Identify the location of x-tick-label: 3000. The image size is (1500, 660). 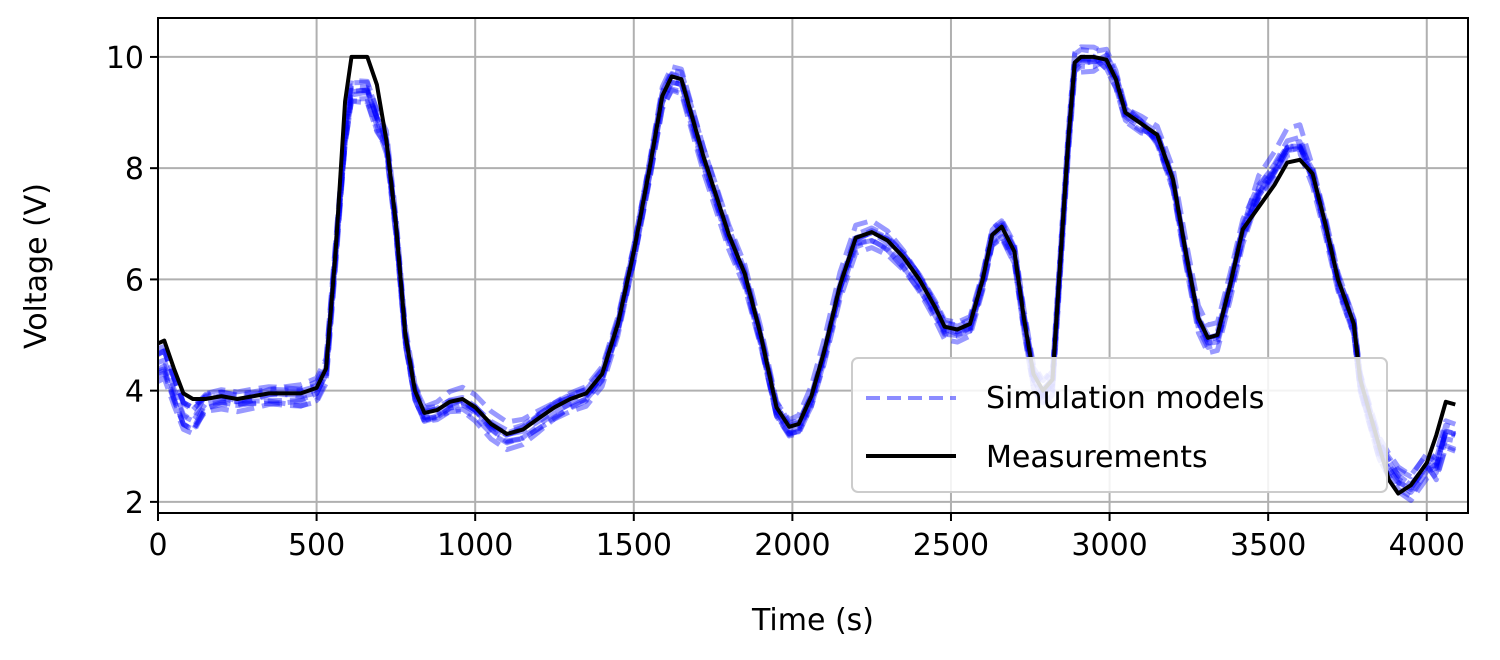
(1109, 545).